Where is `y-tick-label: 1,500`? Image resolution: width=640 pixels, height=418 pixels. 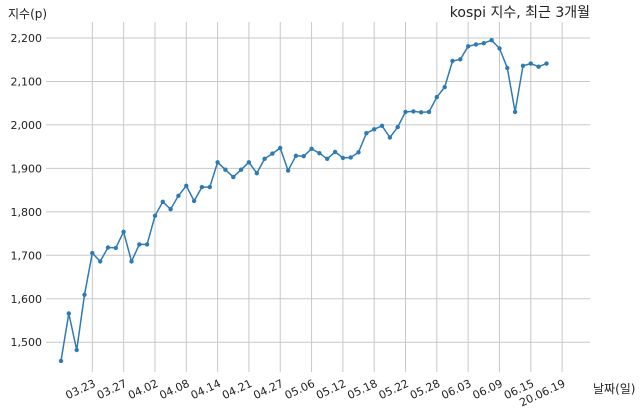
y-tick-label: 1,500 is located at coordinates (27, 342).